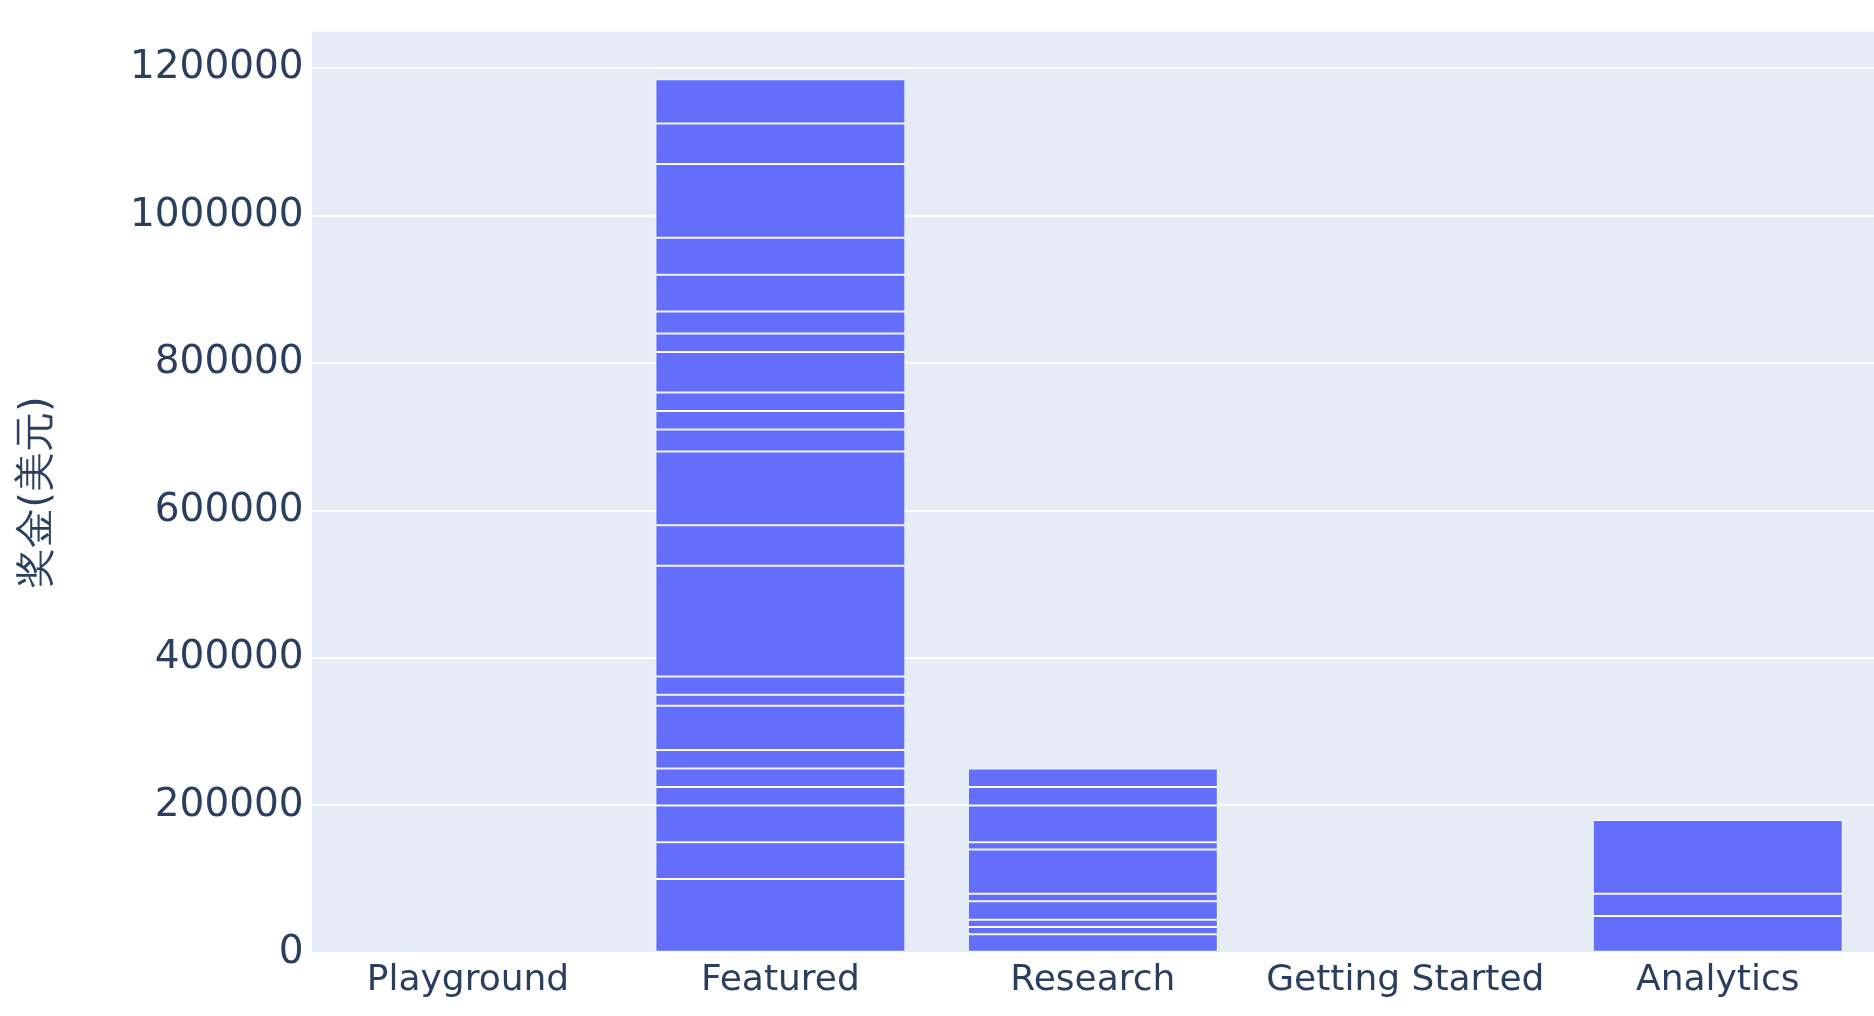 Image resolution: width=1874 pixels, height=1016 pixels. Describe the element at coordinates (1405, 977) in the screenshot. I see `x-tick-label: Getting Started` at that location.